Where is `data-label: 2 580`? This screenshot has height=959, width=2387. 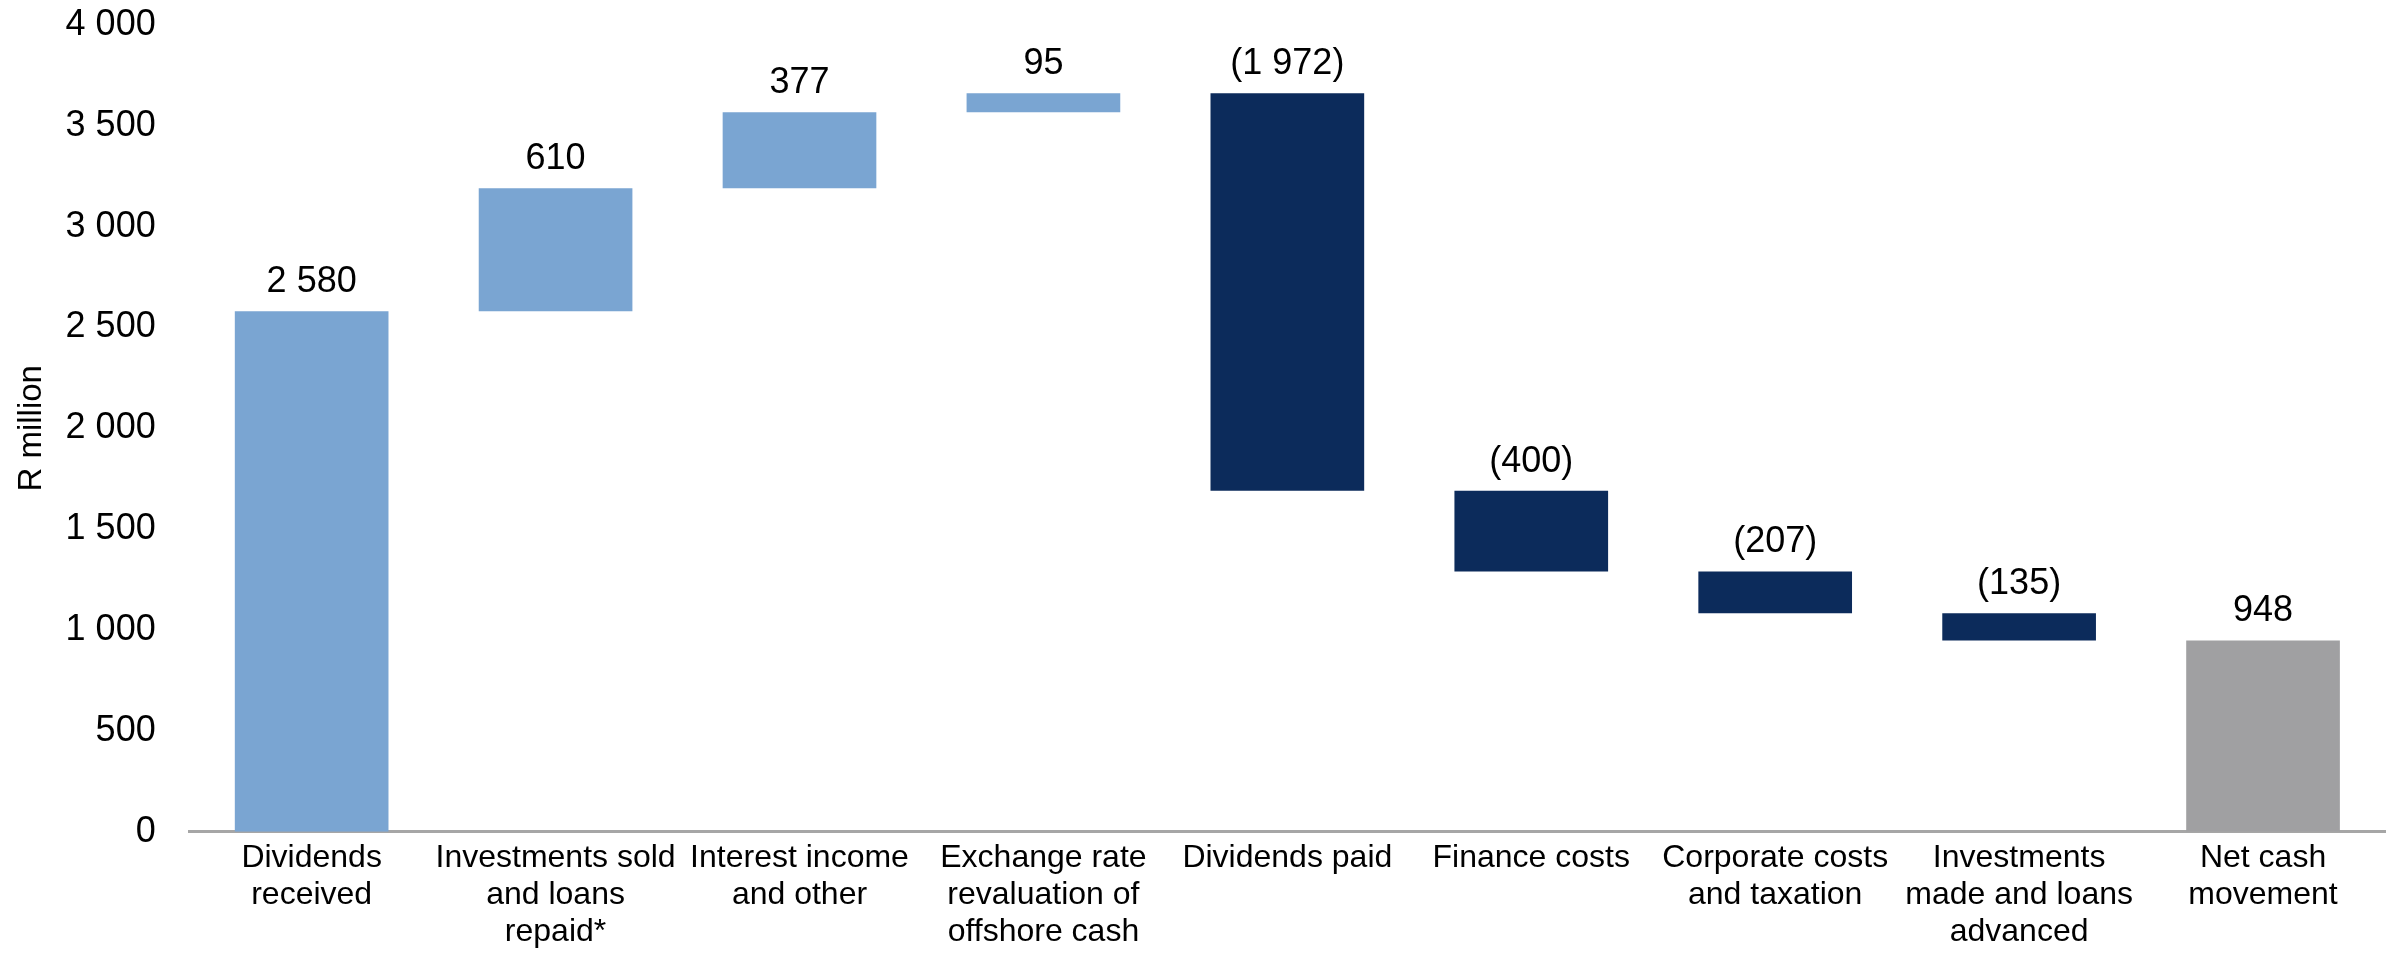
data-label: 2 580 is located at coordinates (311, 280).